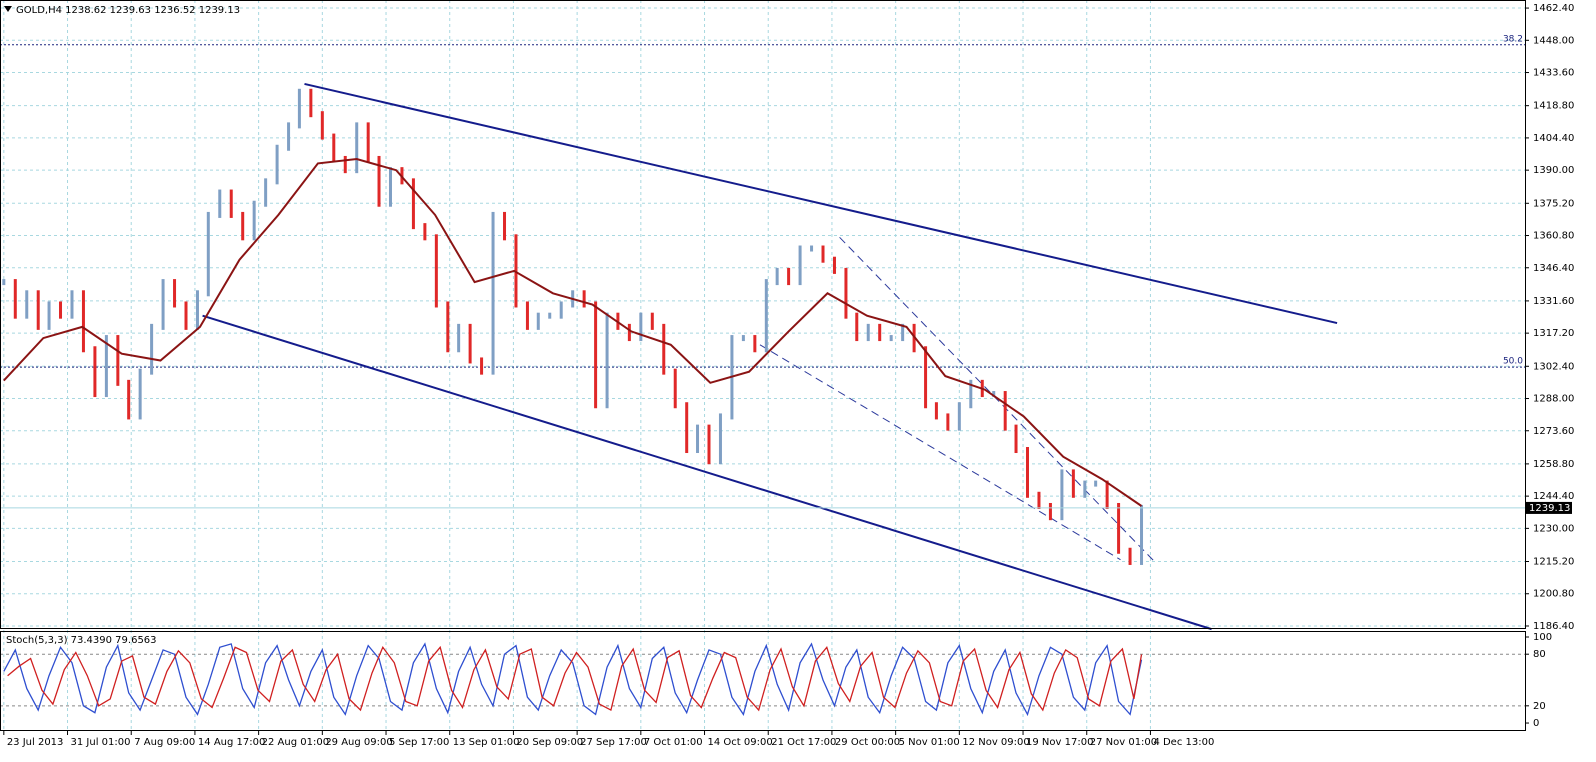  I want to click on x-tick-label: 4 Dec 13:00, so click(1183, 742).